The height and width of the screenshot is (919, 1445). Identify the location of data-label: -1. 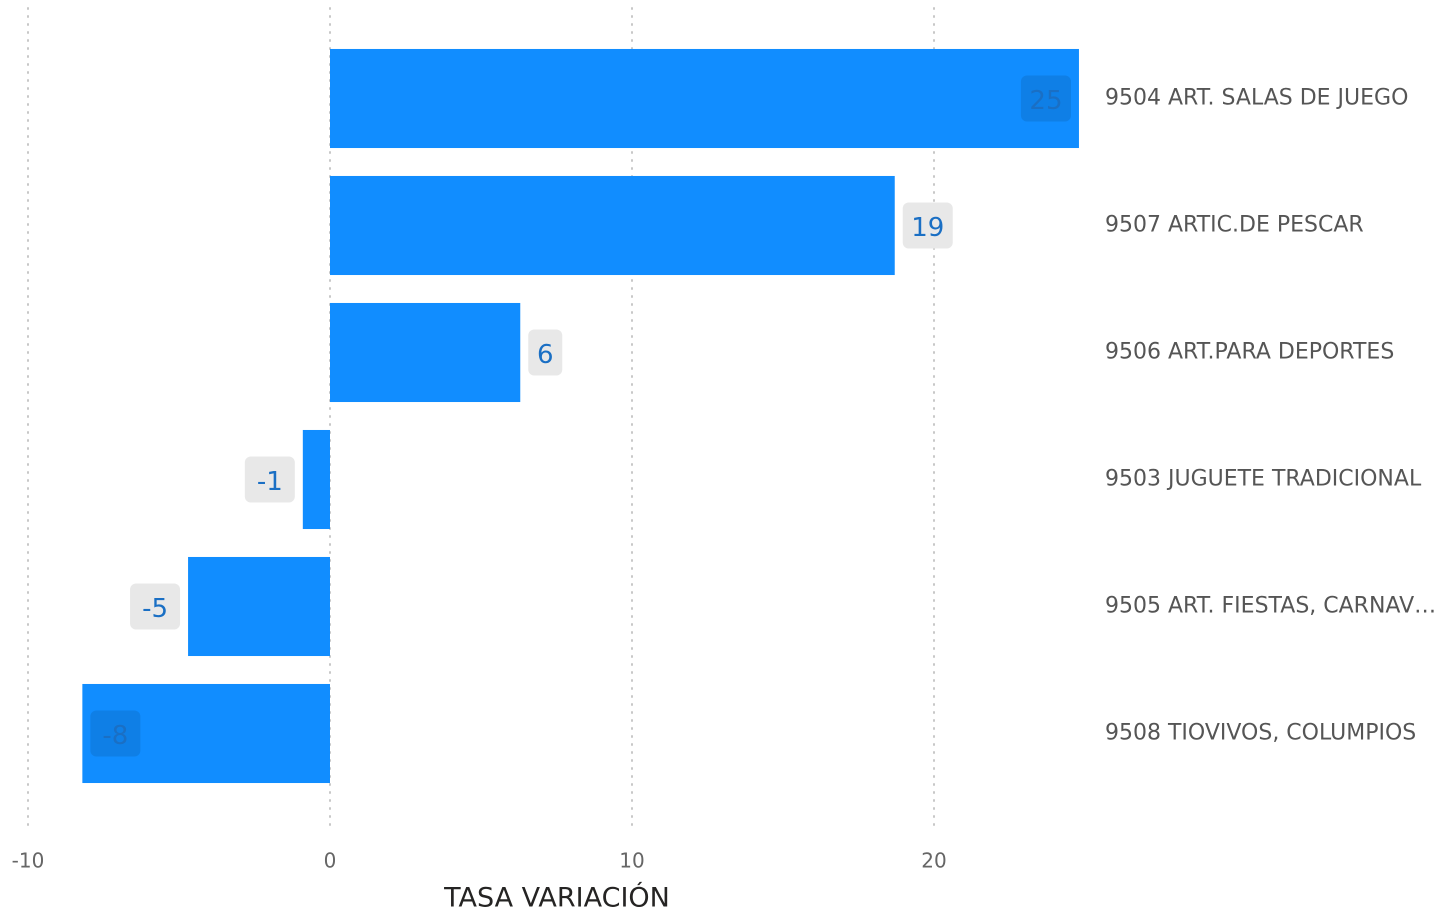
(270, 482).